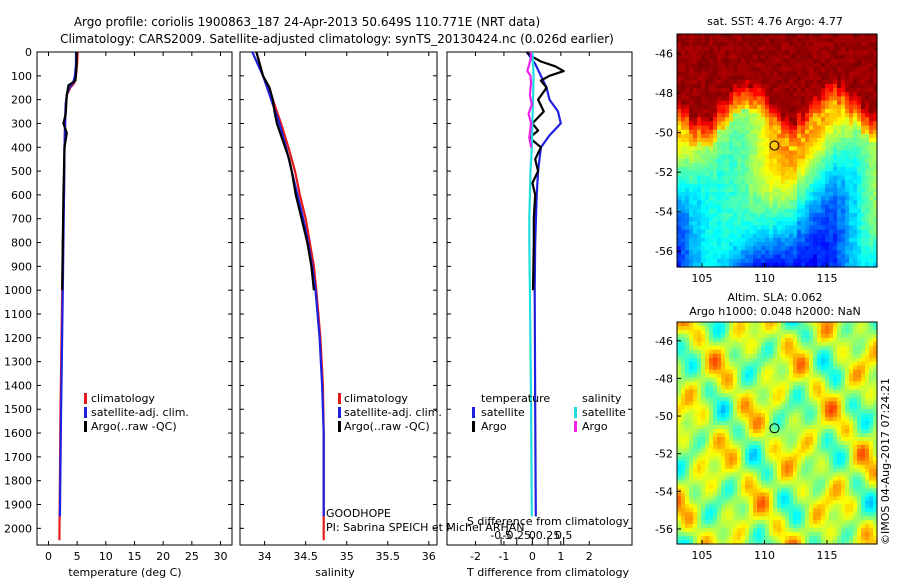 Image resolution: width=900 pixels, height=580 pixels. I want to click on x-tick-label: 35, so click(347, 556).